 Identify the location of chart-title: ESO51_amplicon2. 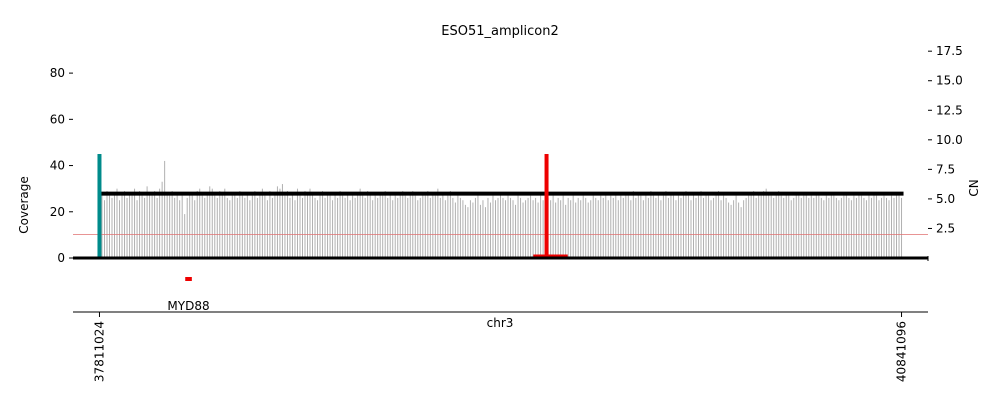
(499, 31).